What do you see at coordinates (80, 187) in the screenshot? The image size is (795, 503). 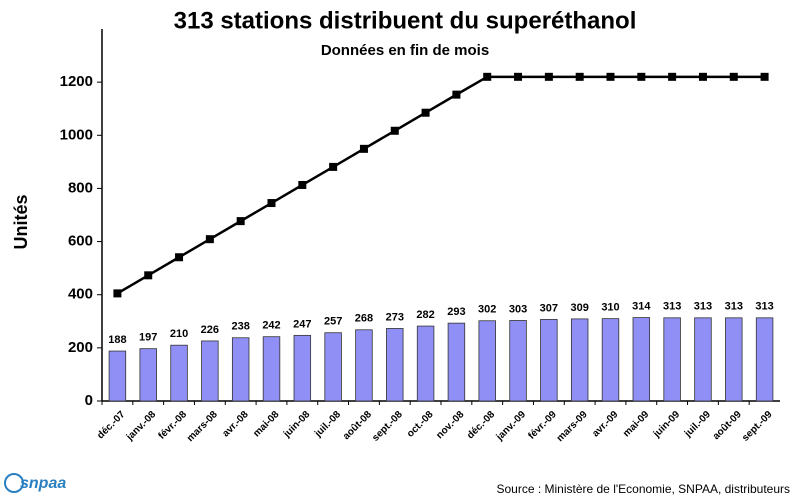 I see `y-tick-label: 800` at bounding box center [80, 187].